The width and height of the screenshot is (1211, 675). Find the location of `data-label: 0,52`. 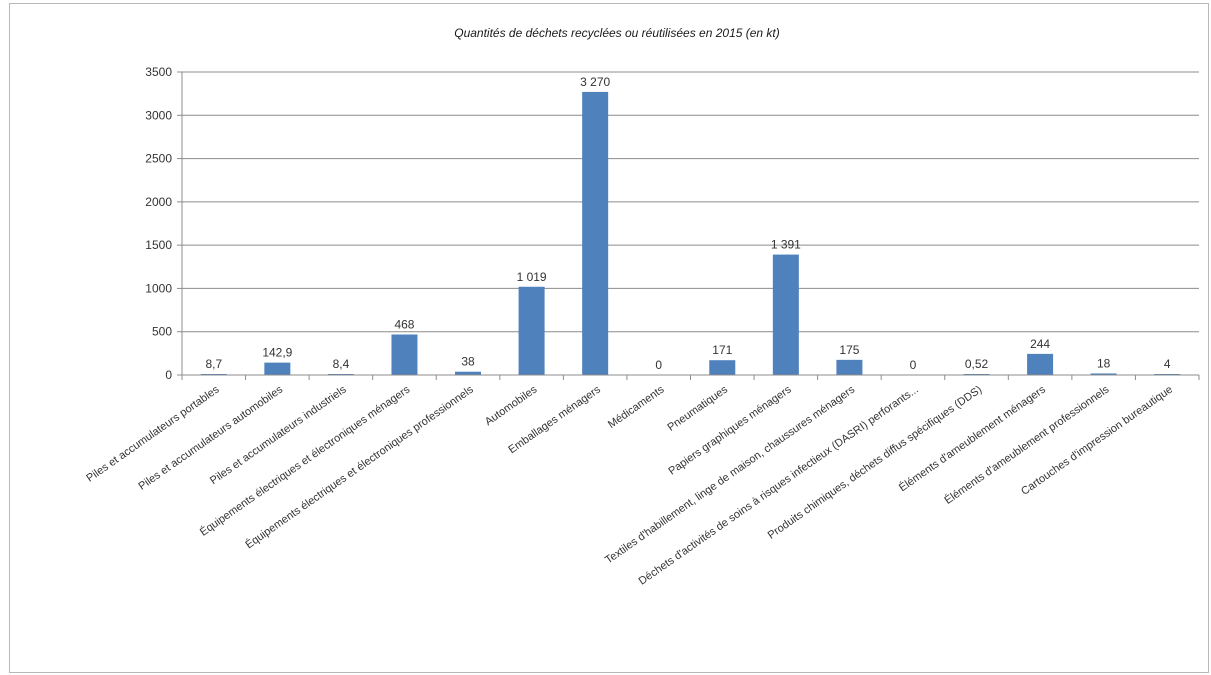

data-label: 0,52 is located at coordinates (977, 364).